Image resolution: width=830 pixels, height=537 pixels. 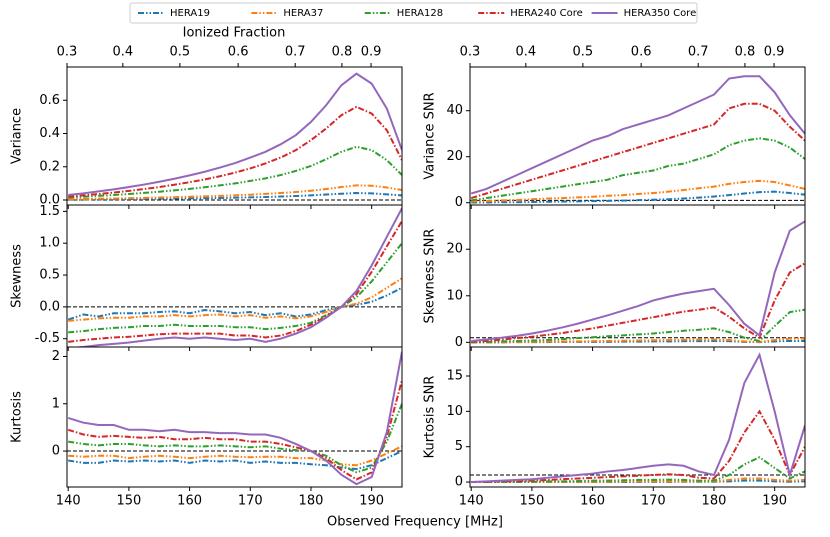 I want to click on y-tick-label: 1.5, so click(x=49, y=211).